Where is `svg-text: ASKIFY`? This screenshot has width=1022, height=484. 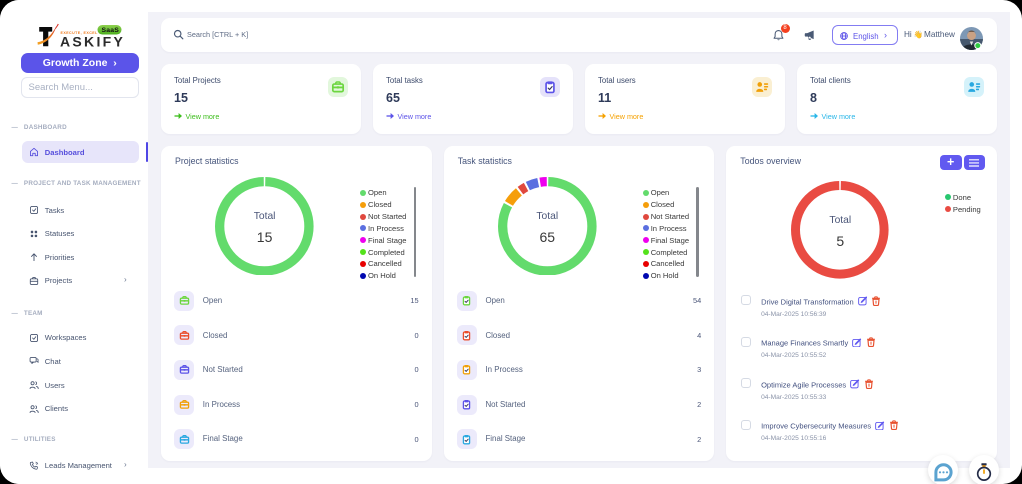 svg-text: ASKIFY is located at coordinates (92, 41).